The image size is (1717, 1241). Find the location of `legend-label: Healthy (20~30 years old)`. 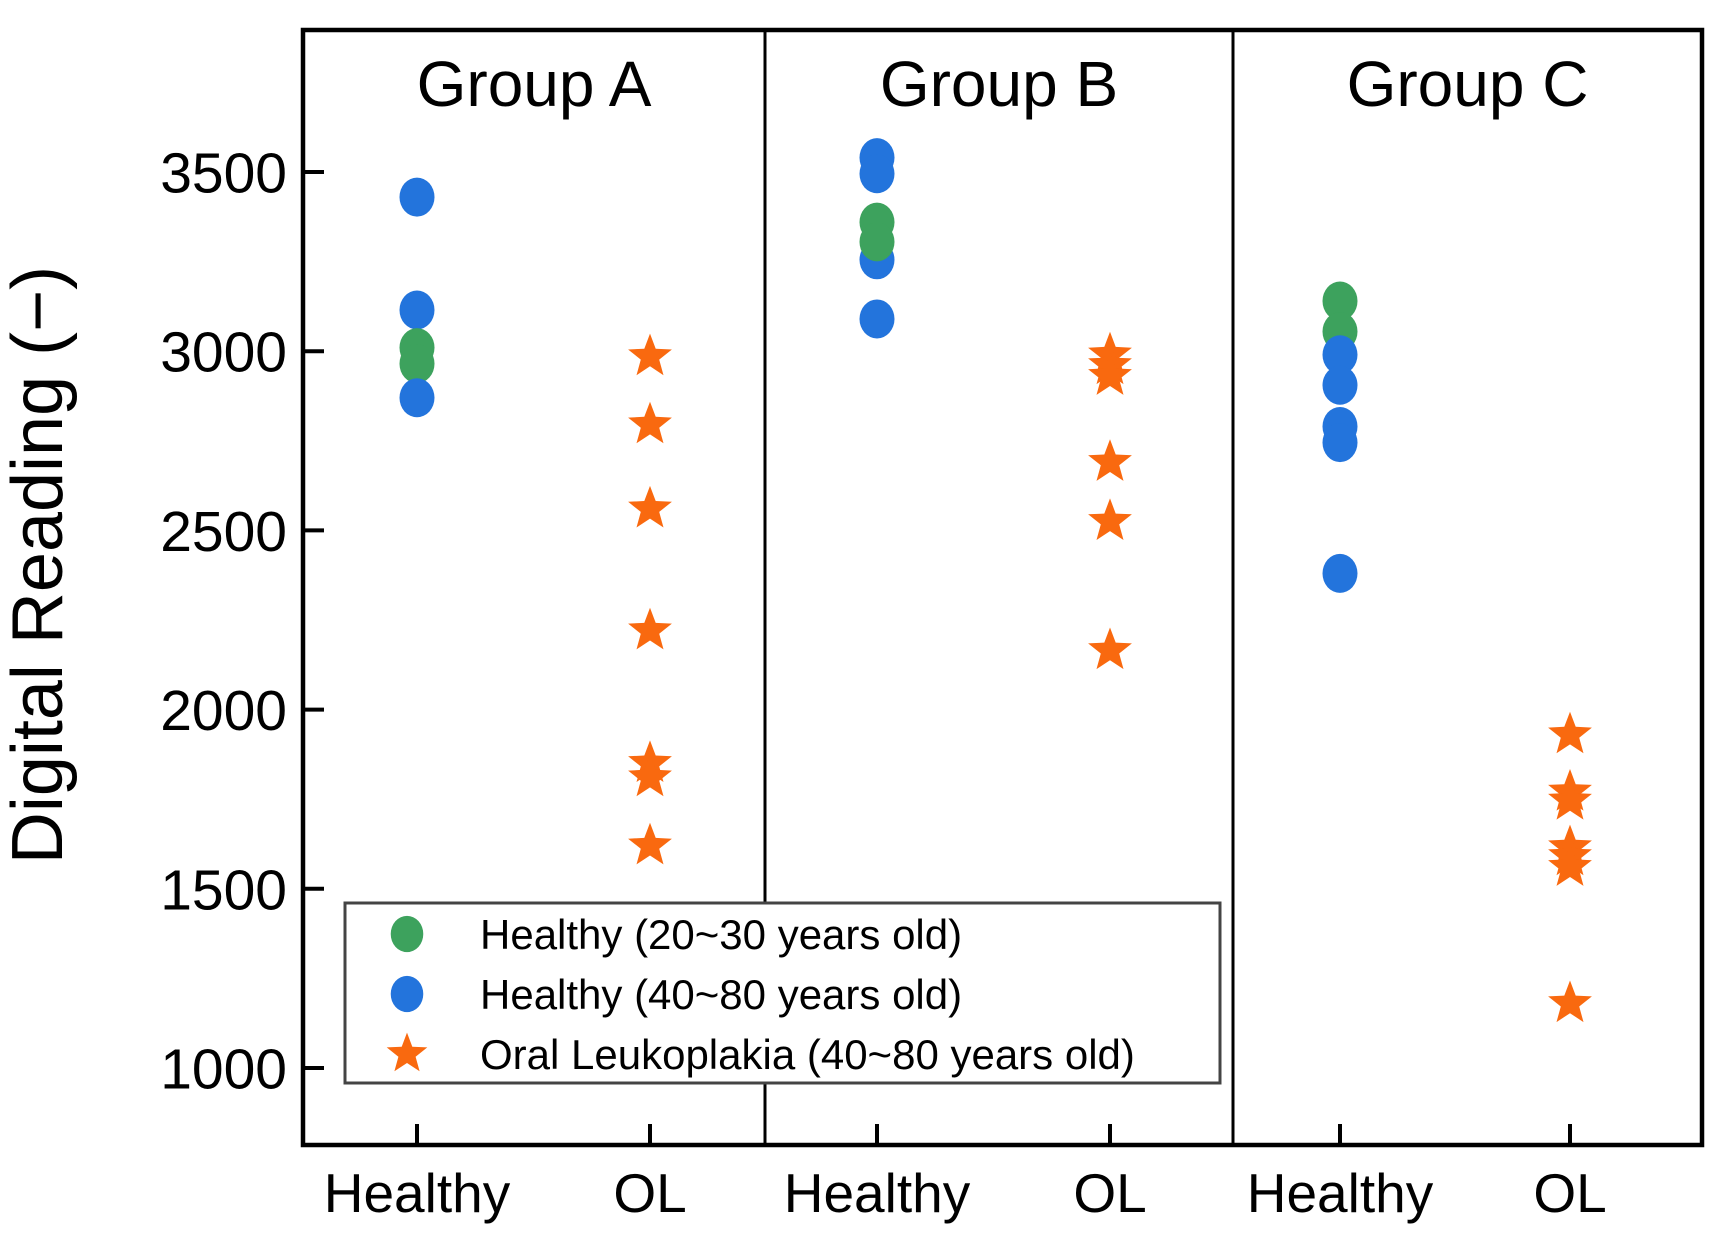

legend-label: Healthy (20~30 years old) is located at coordinates (721, 934).